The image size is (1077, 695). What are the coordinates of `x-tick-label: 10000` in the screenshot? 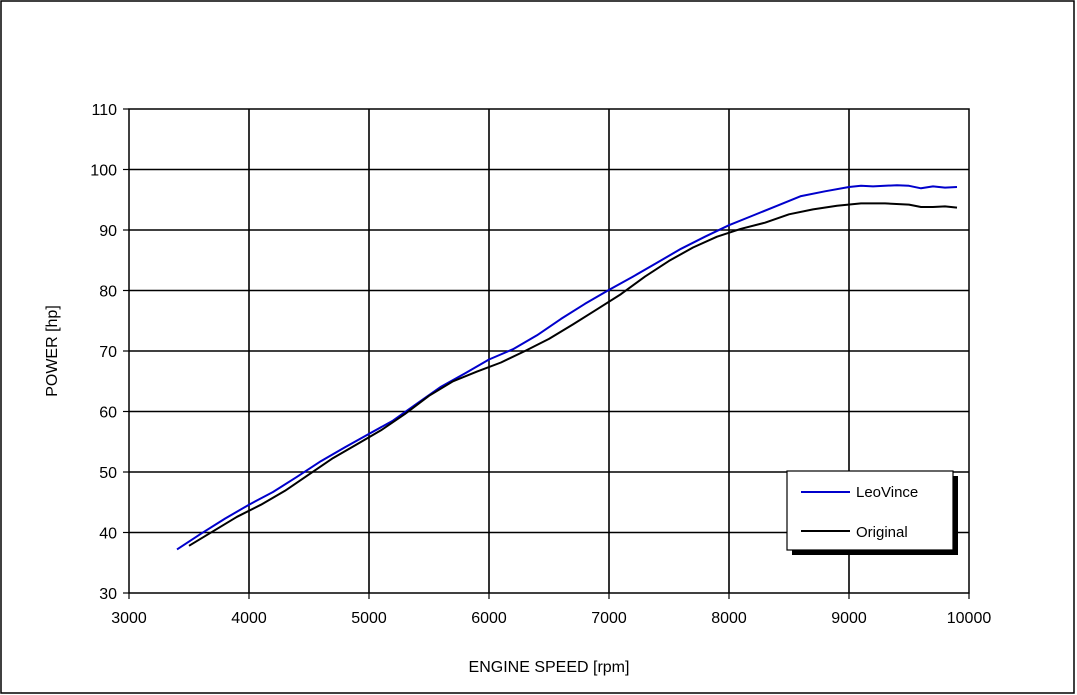 It's located at (969, 618).